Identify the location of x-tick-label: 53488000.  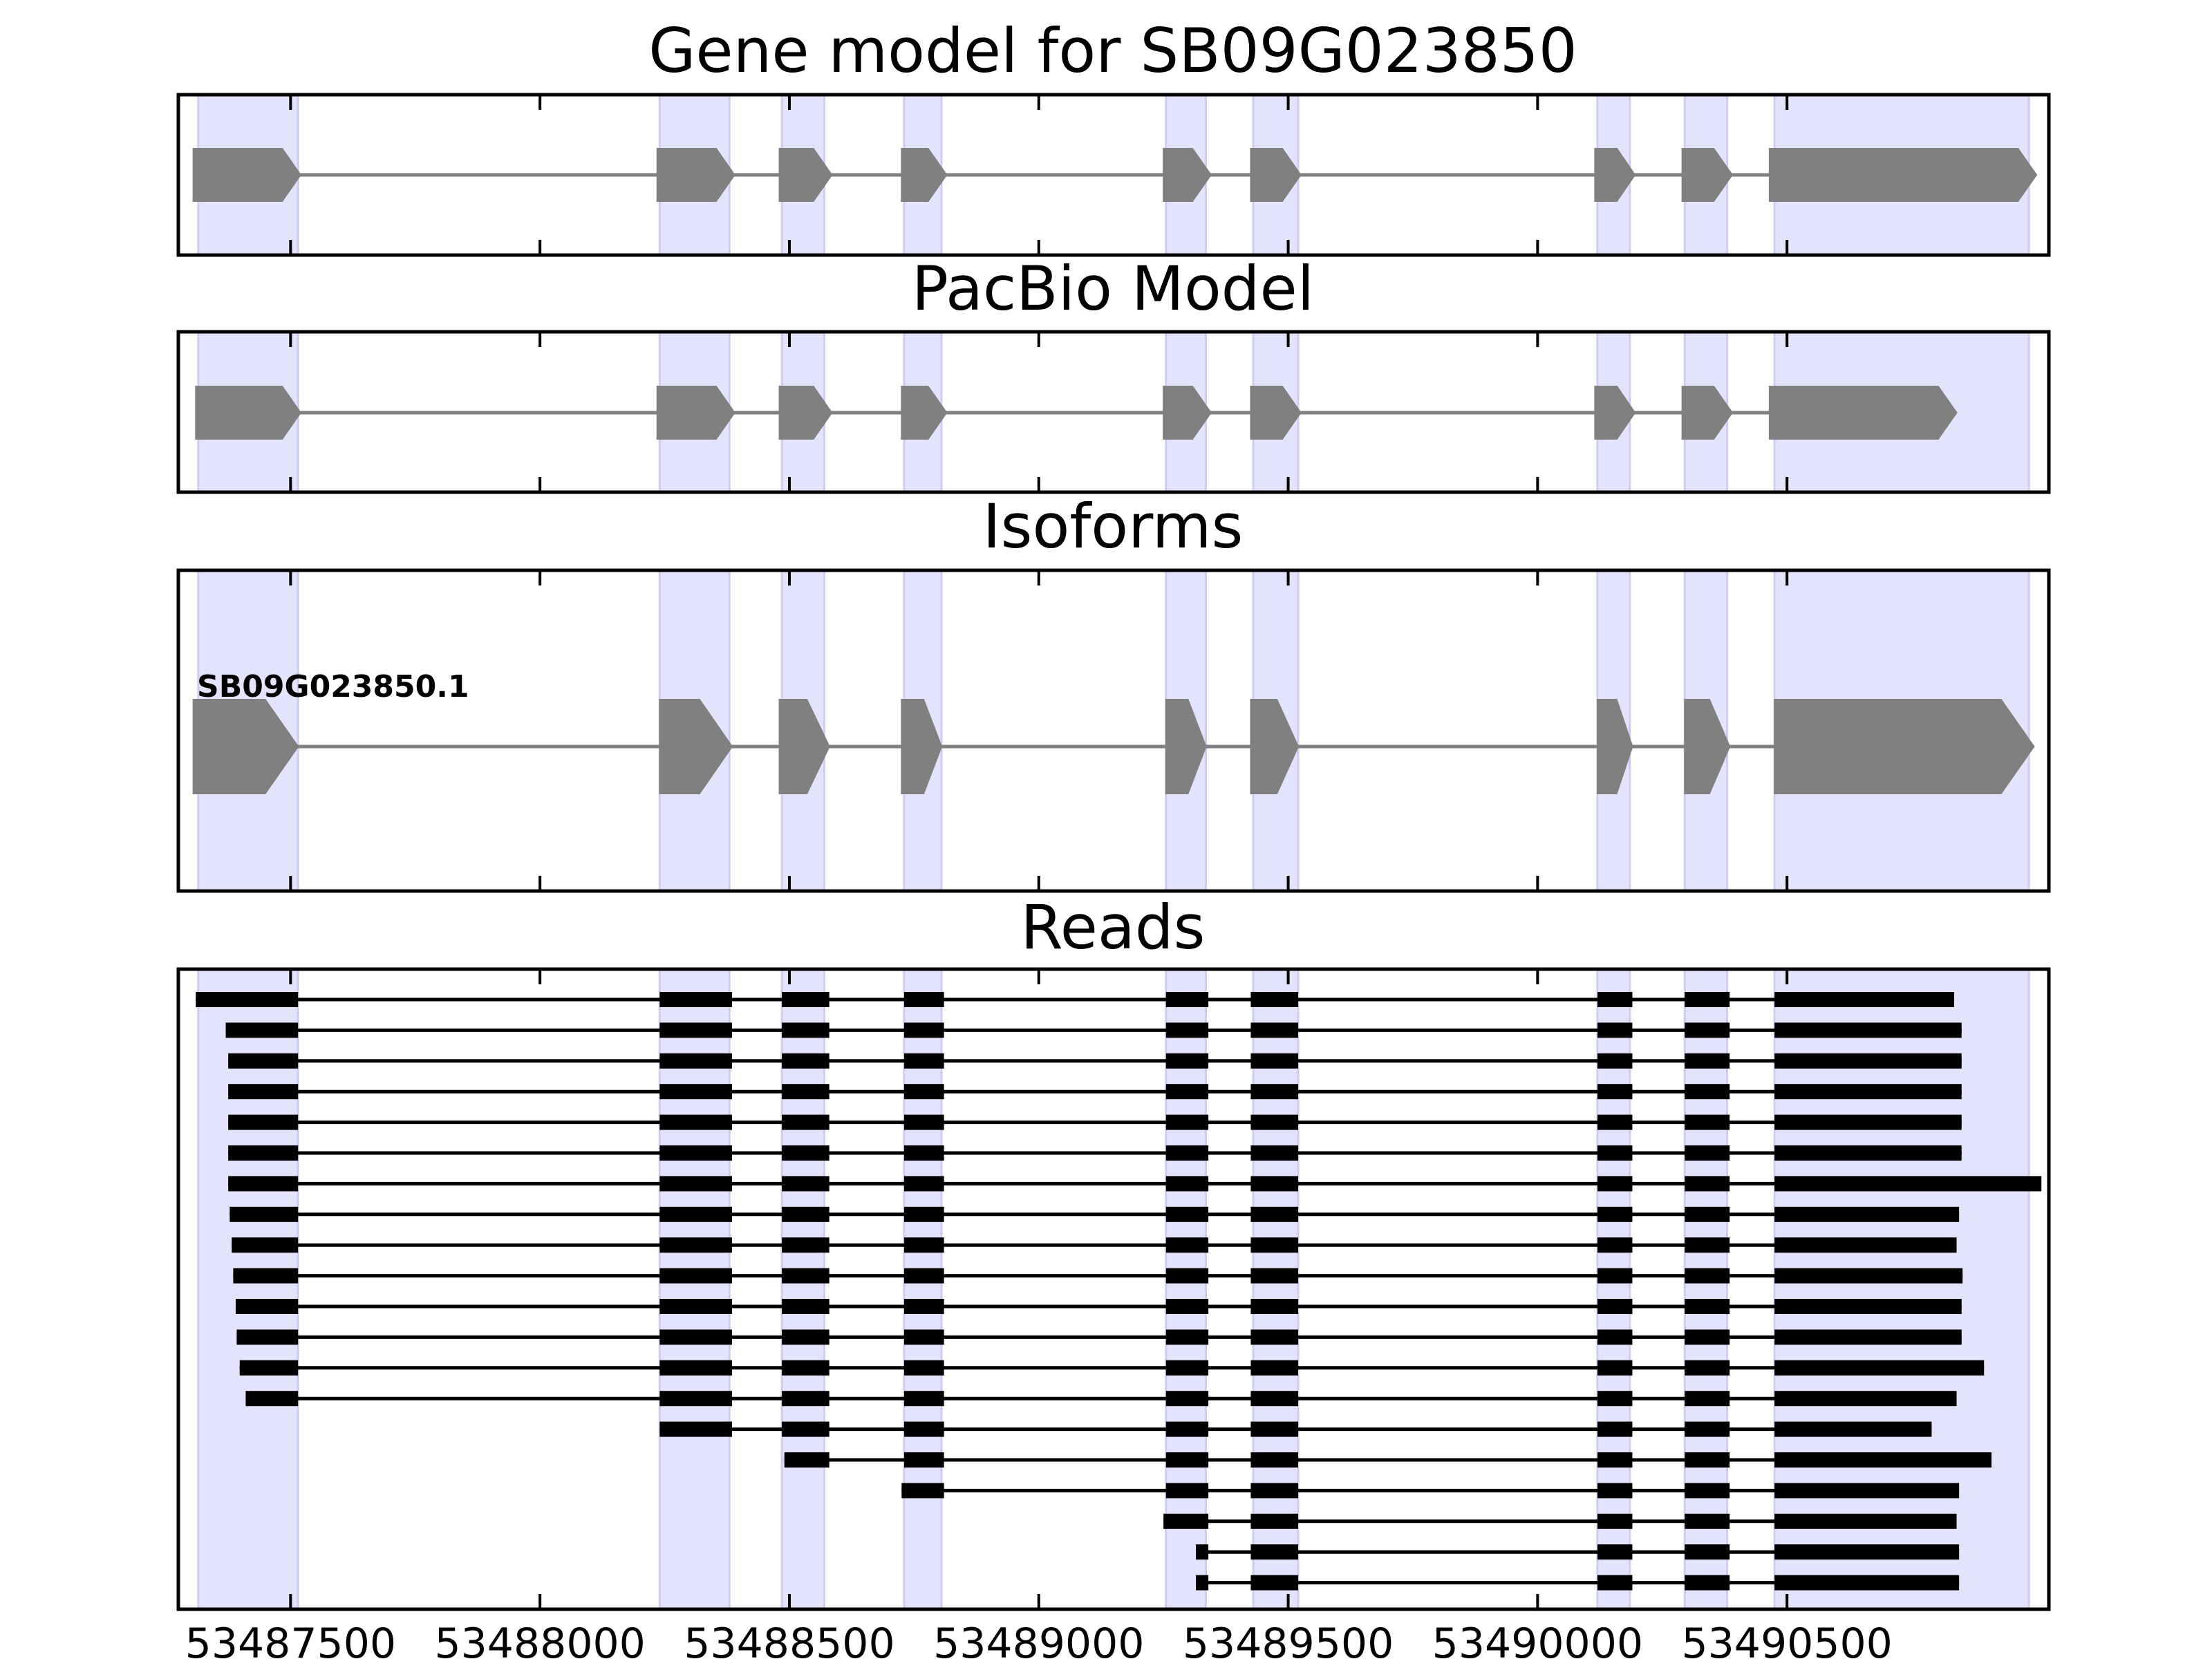
(540, 1639).